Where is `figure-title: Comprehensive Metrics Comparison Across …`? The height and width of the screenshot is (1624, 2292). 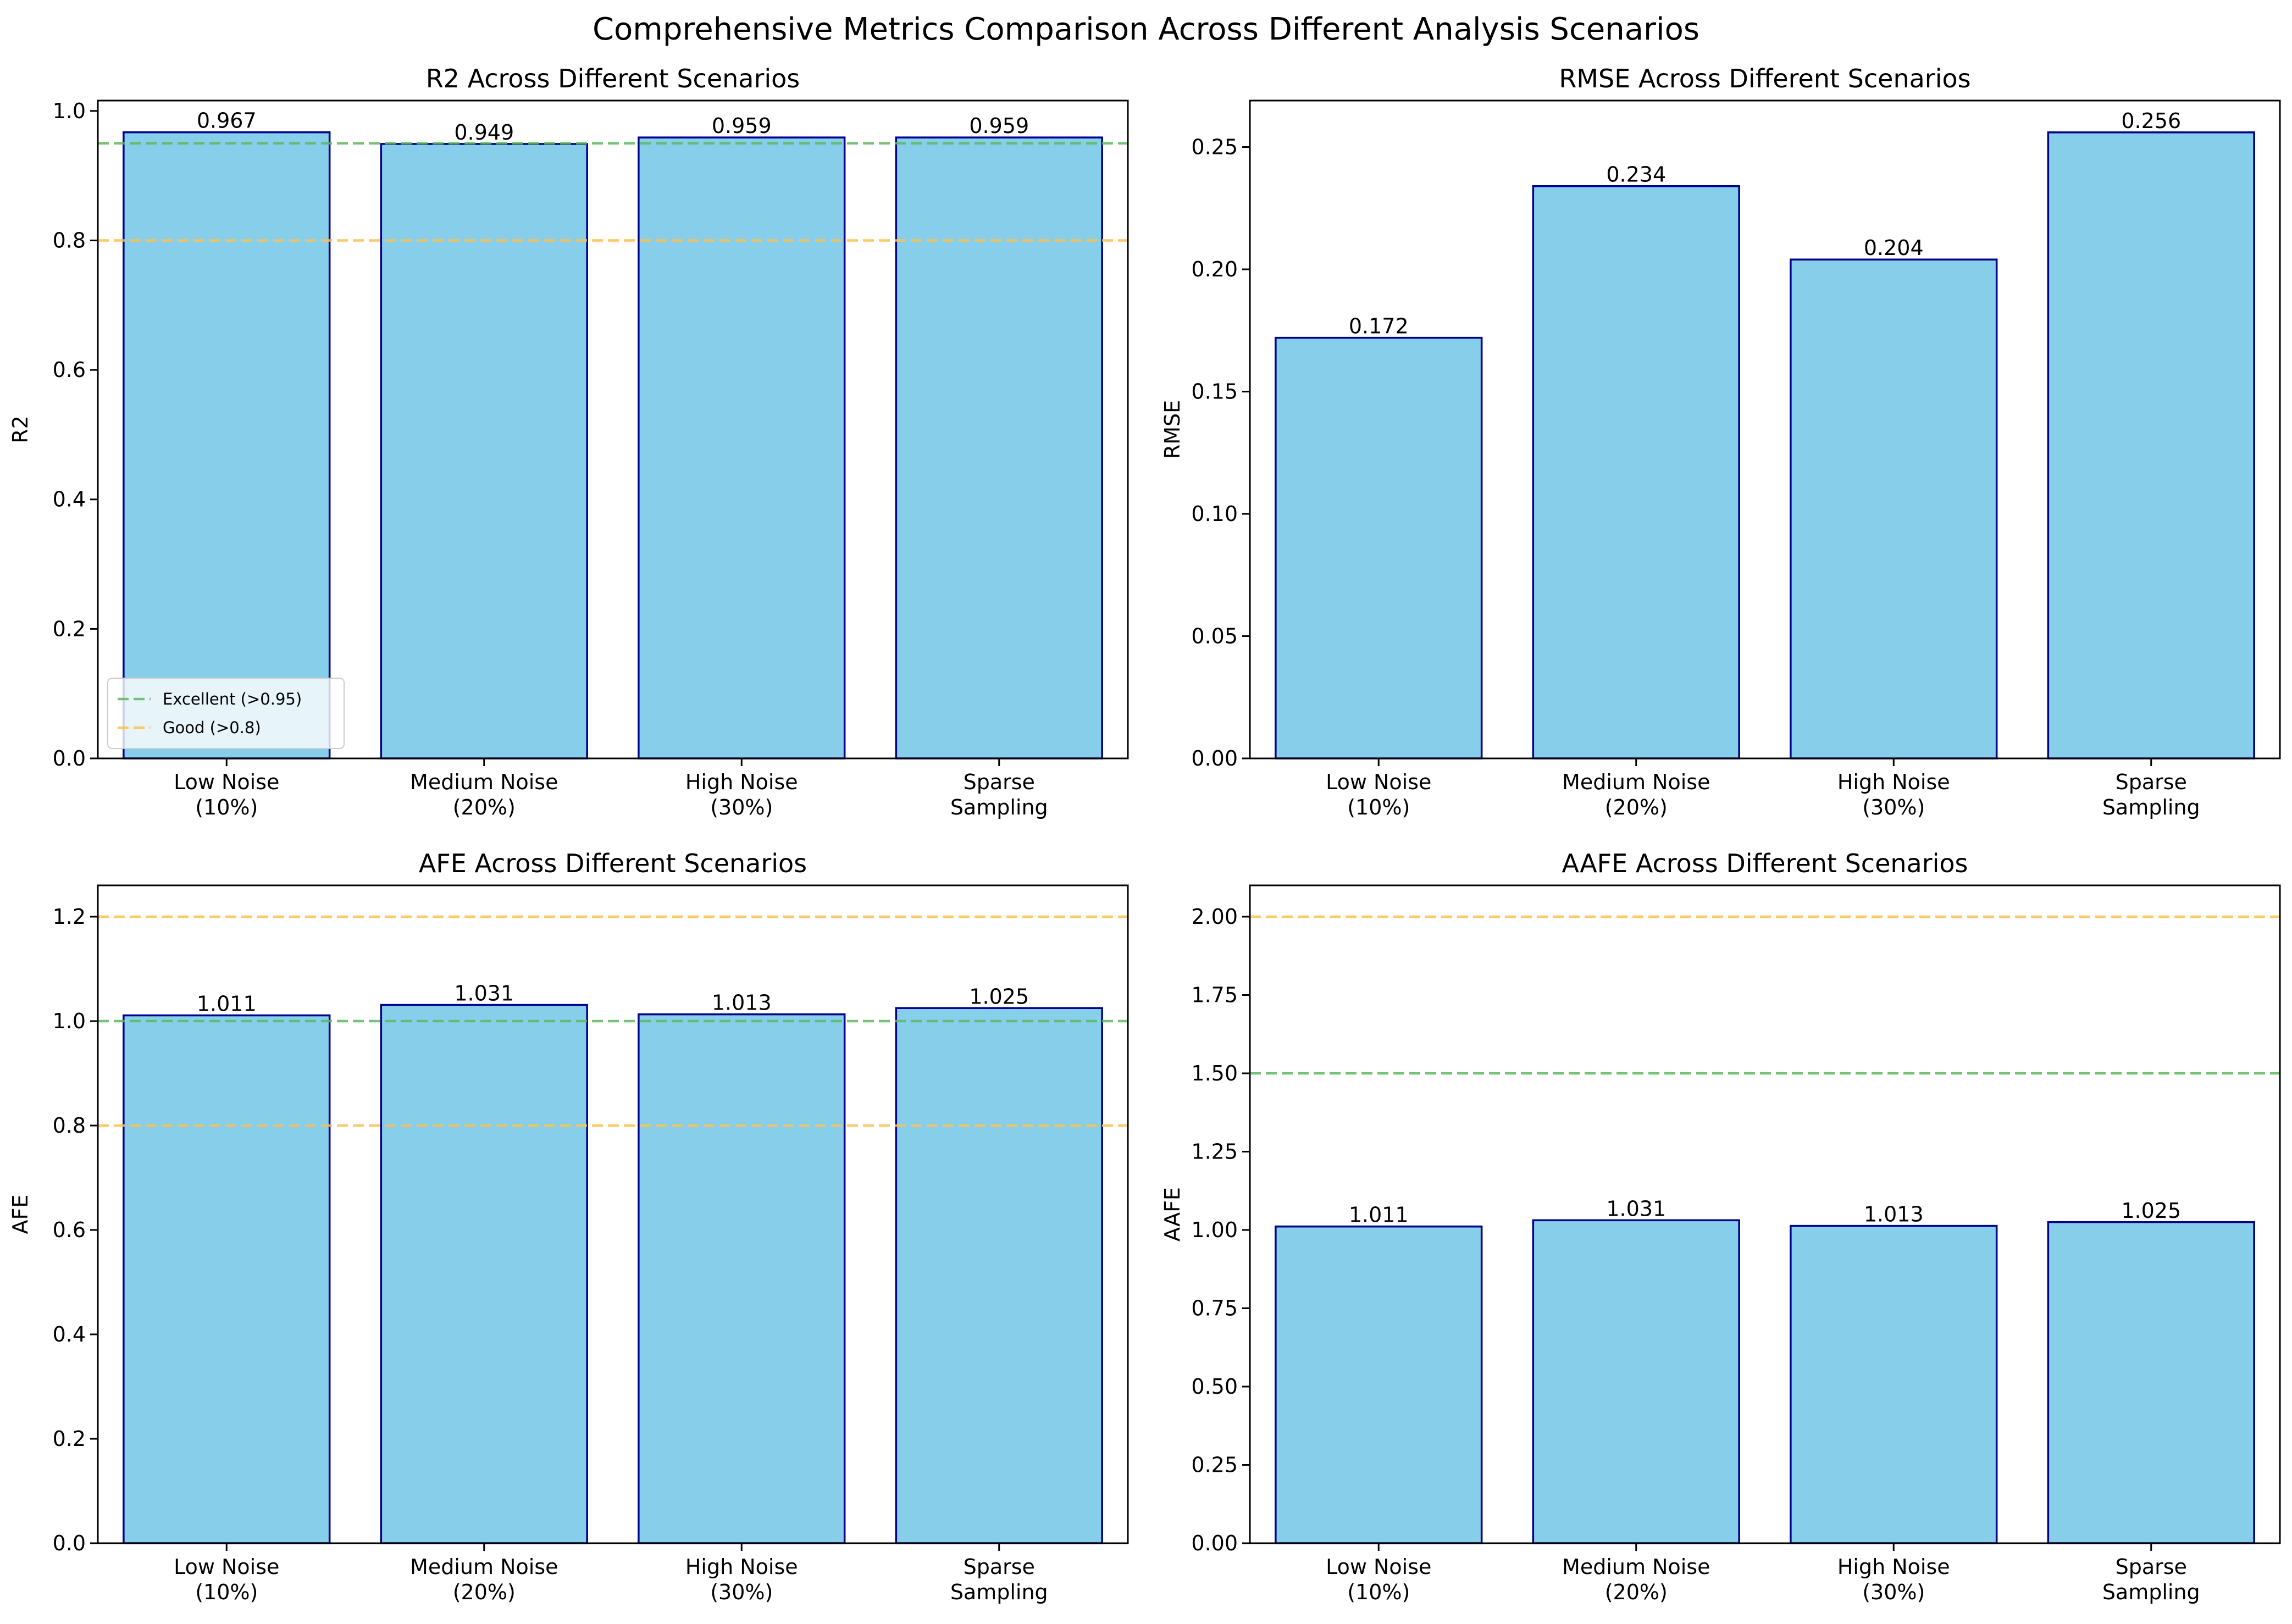
figure-title: Comprehensive Metrics Comparison Across … is located at coordinates (1146, 29).